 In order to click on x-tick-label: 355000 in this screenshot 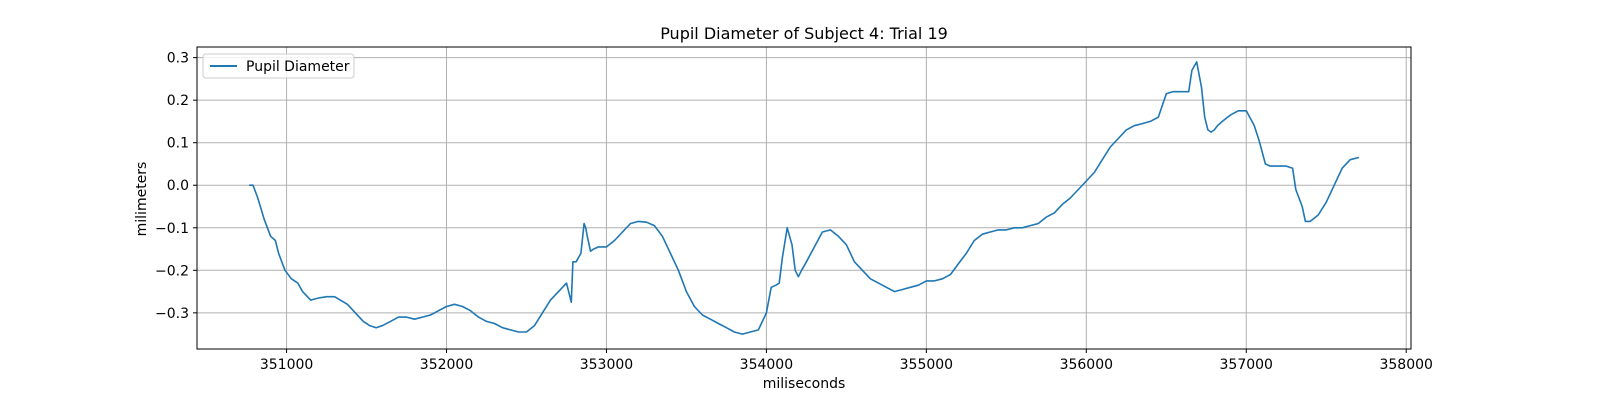, I will do `click(926, 365)`.